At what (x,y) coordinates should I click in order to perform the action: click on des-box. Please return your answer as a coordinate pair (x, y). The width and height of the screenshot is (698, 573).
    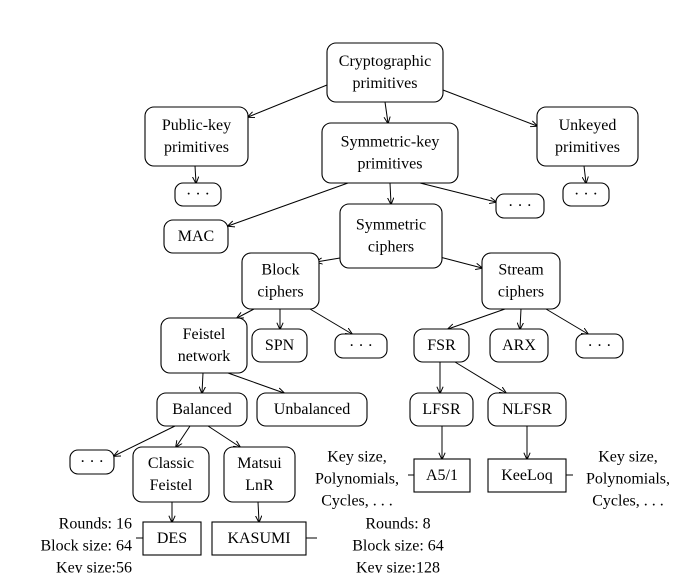
    Looking at the image, I should click on (172, 538).